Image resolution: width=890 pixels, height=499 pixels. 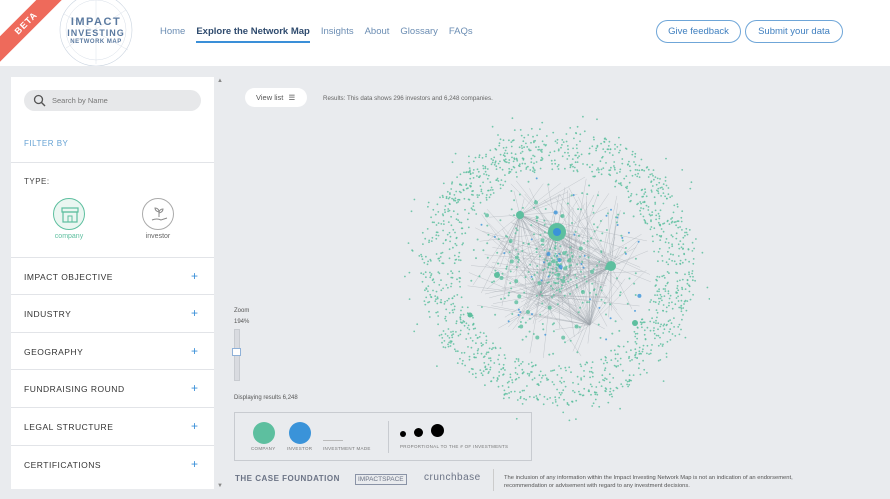 What do you see at coordinates (437, 430) in the screenshot?
I see `legend-size-large` at bounding box center [437, 430].